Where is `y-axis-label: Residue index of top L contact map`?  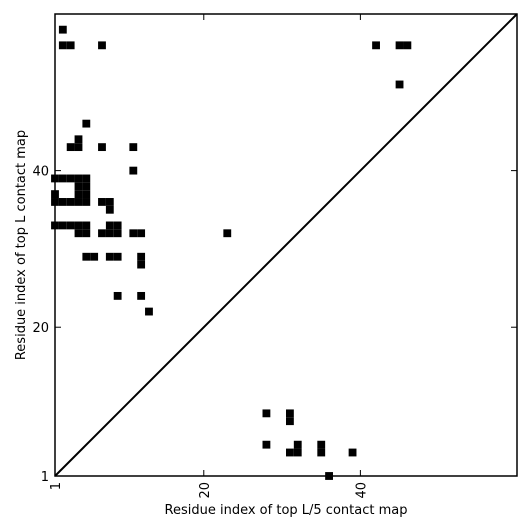
y-axis-label: Residue index of top L contact map is located at coordinates (21, 245).